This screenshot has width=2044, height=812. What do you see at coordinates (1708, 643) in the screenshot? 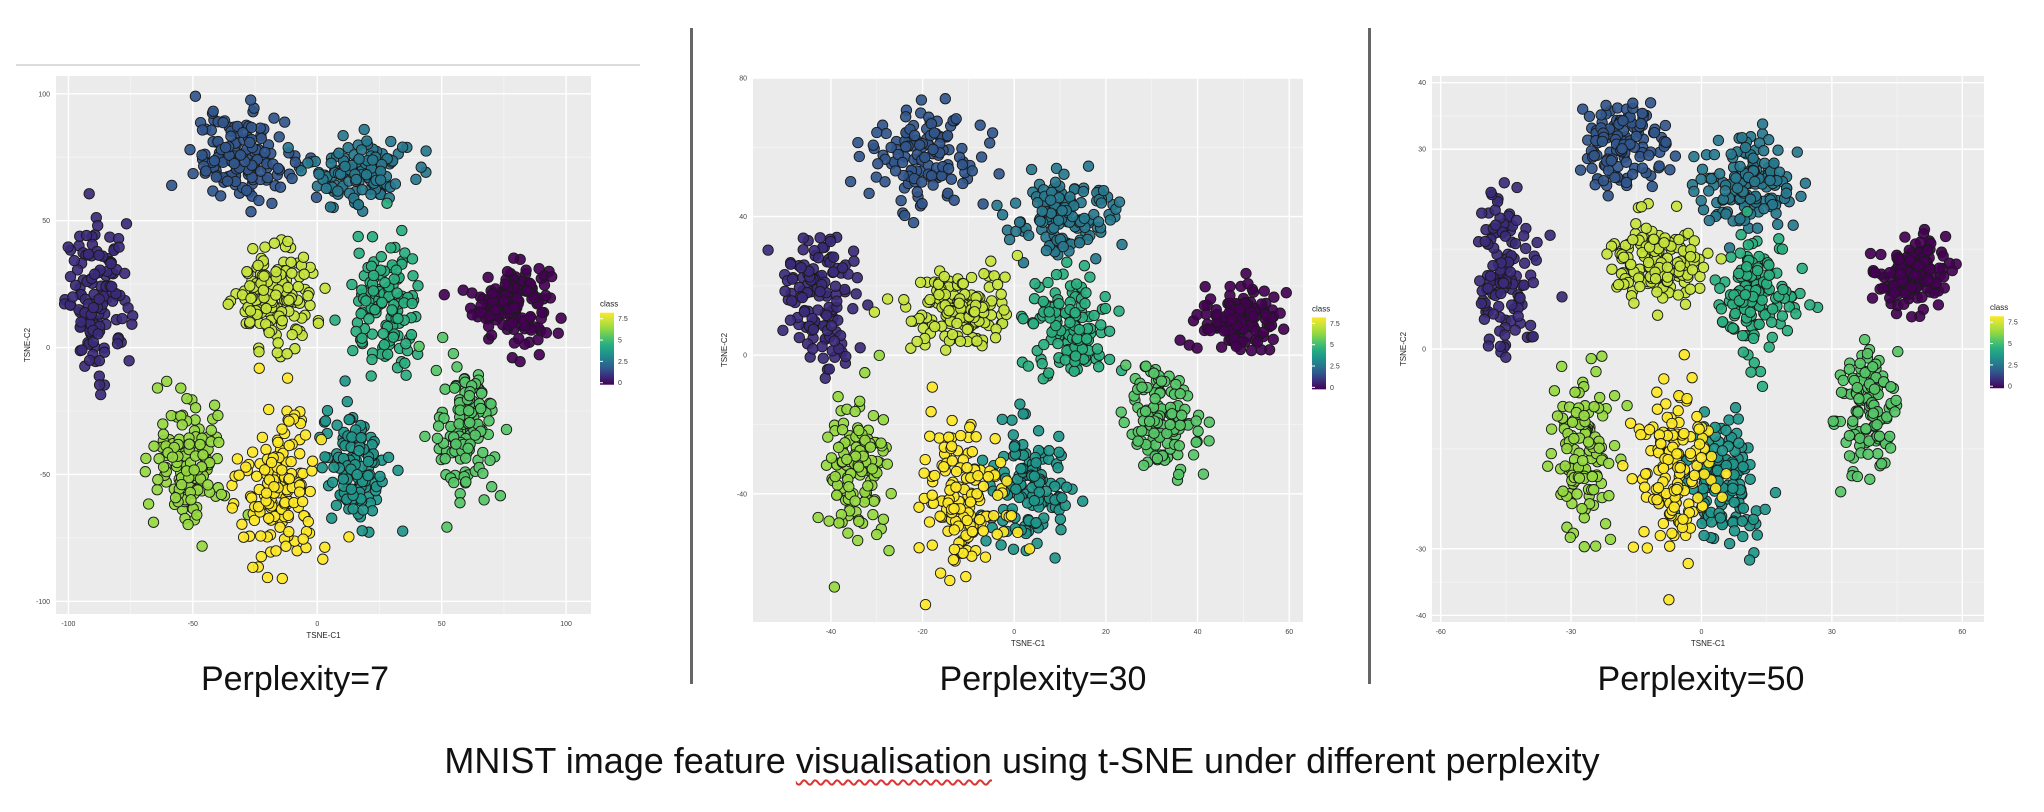
I see `x-axis-label: TSNE-C1` at bounding box center [1708, 643].